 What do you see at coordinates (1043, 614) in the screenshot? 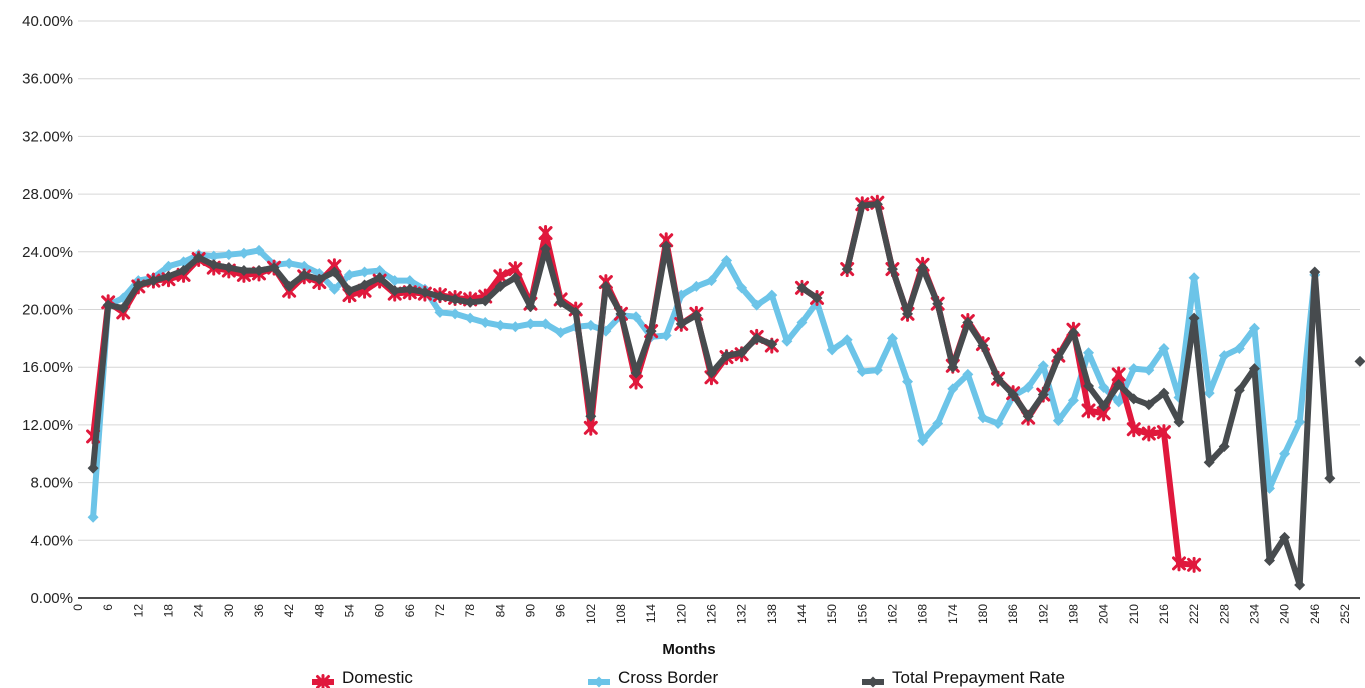
I see `x-tick-label: 192` at bounding box center [1043, 614].